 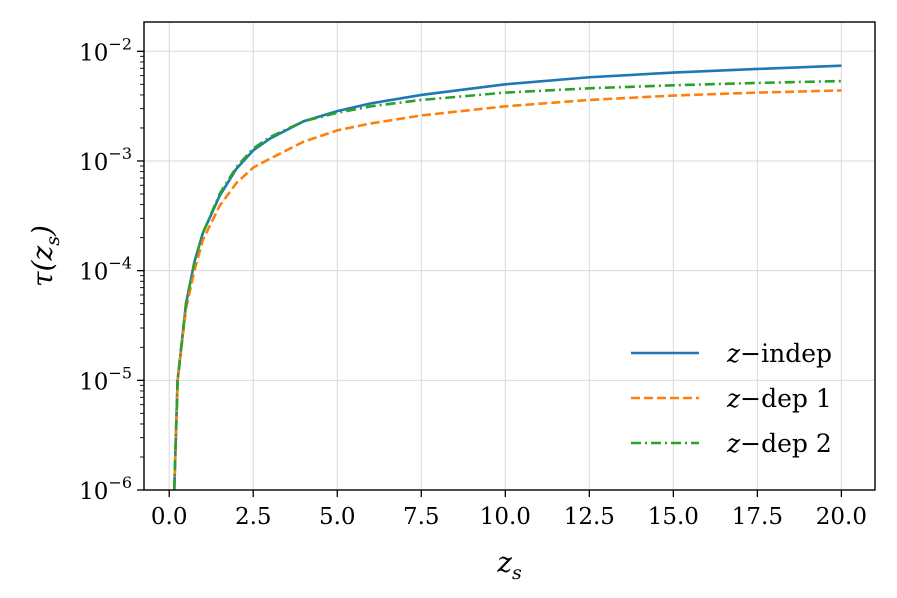 What do you see at coordinates (505, 517) in the screenshot?
I see `x-tick-label: 10.0` at bounding box center [505, 517].